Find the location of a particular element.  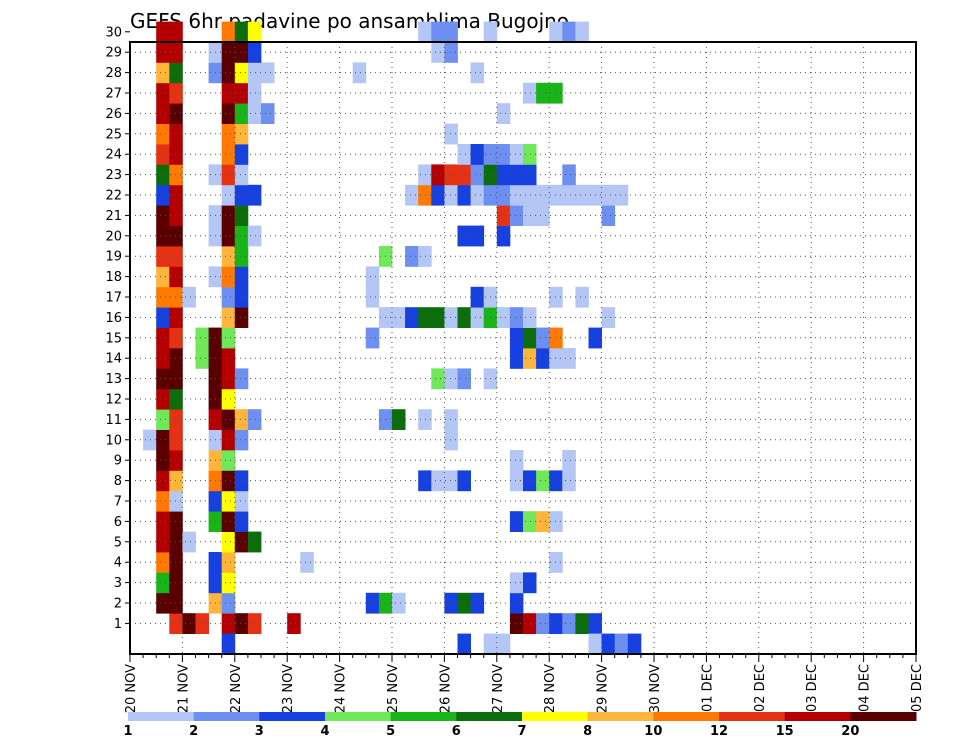

x-tick-label-0: 20 NOV is located at coordinates (131, 688).